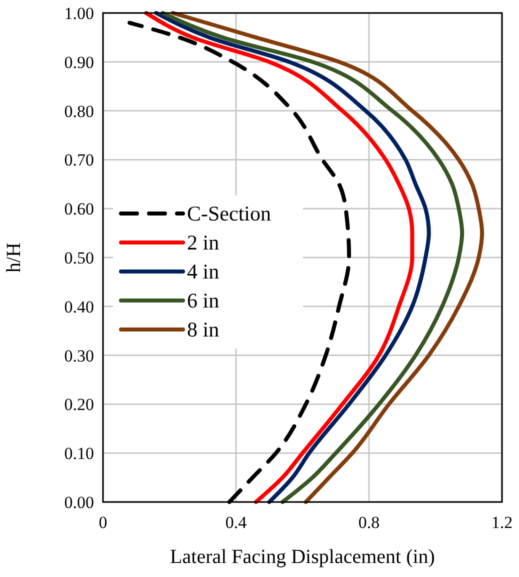 The height and width of the screenshot is (577, 519). Describe the element at coordinates (79, 62) in the screenshot. I see `y-tick-label: 0.90` at that location.